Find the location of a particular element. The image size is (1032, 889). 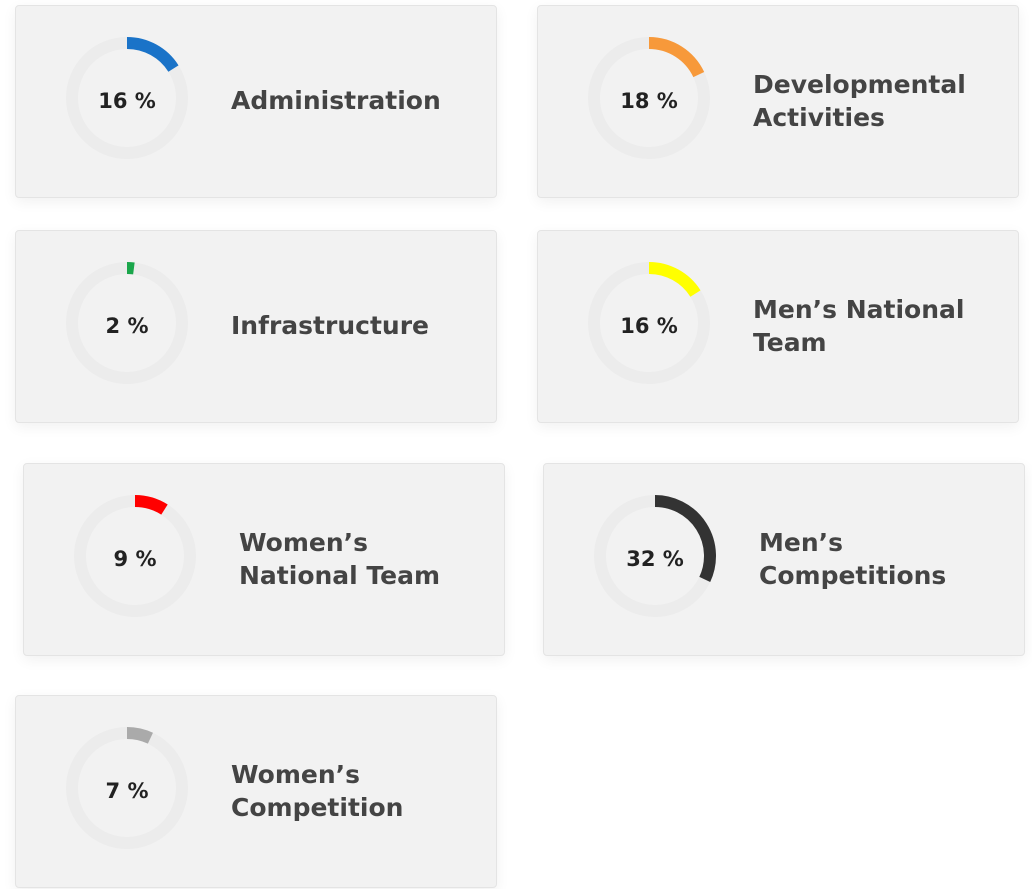

title-line: Administration is located at coordinates (336, 100).